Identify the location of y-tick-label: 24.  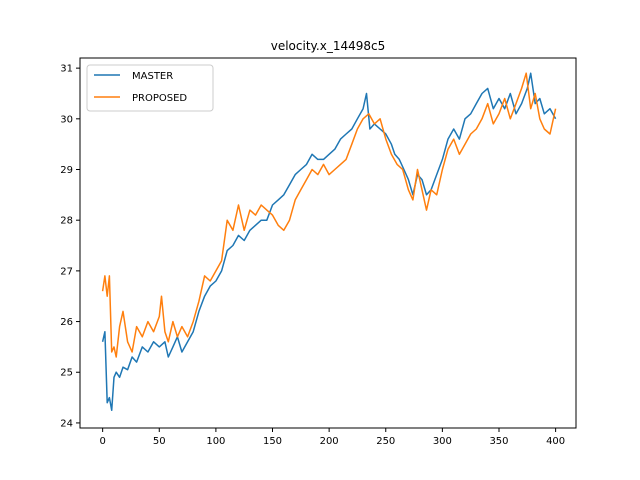
(66, 423).